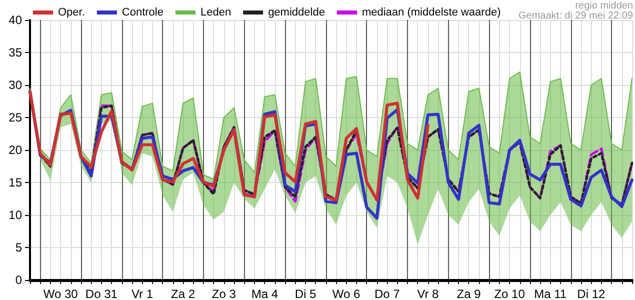 The image size is (635, 300). What do you see at coordinates (428, 293) in the screenshot?
I see `x-tick-label: Vr 8` at bounding box center [428, 293].